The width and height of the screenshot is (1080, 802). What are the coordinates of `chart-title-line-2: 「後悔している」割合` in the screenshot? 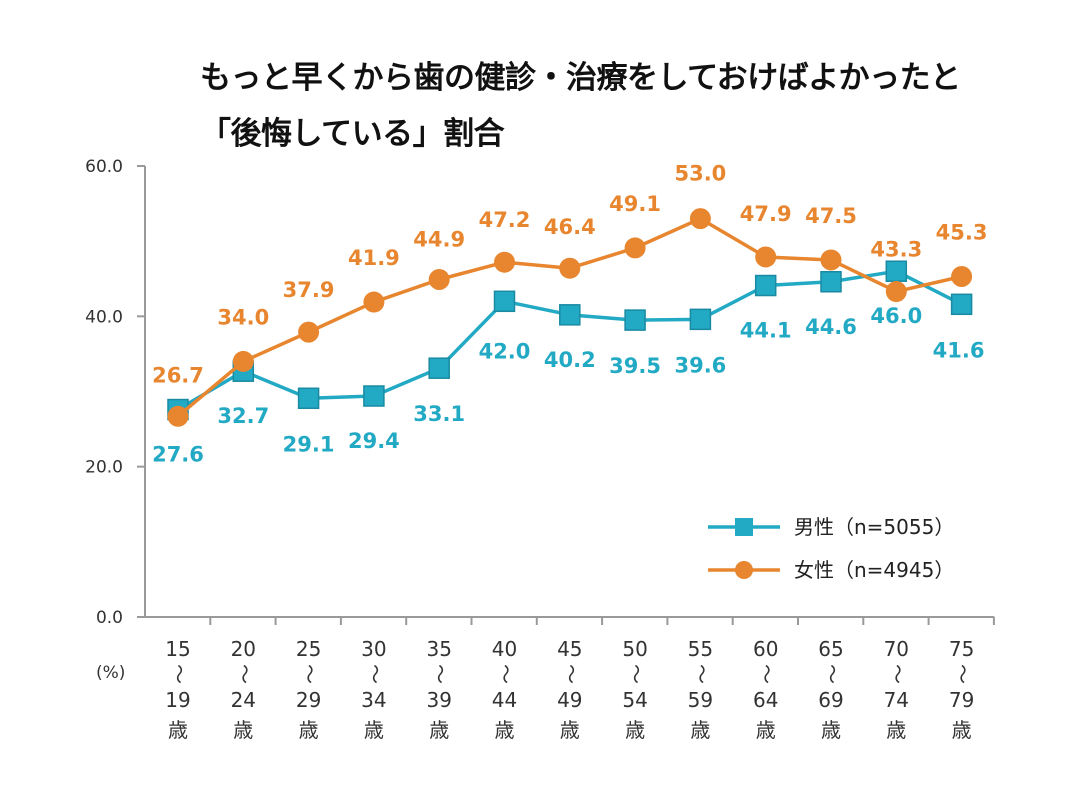 It's located at (352, 134).